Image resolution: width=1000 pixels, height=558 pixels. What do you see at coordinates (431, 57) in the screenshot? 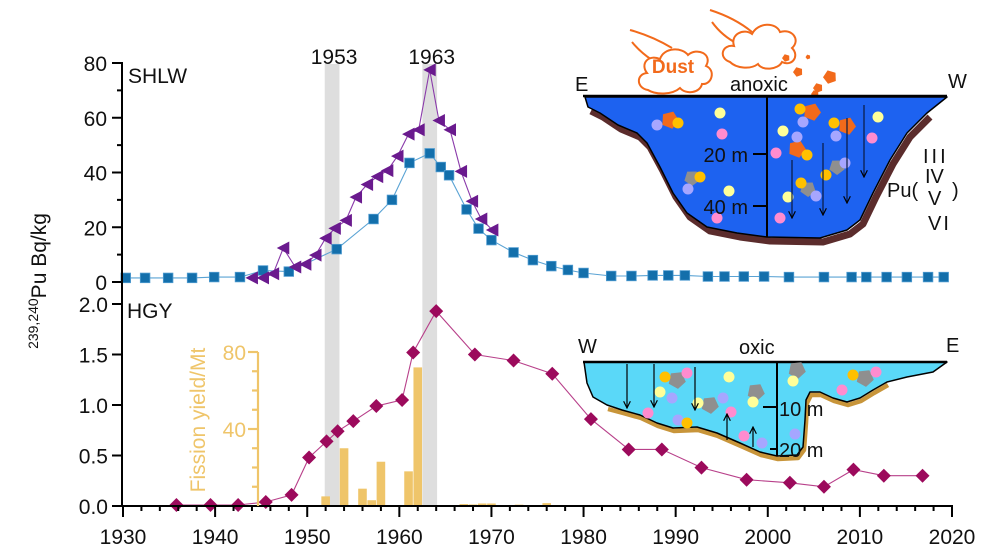
I see `band-label-1963: 1963` at bounding box center [431, 57].